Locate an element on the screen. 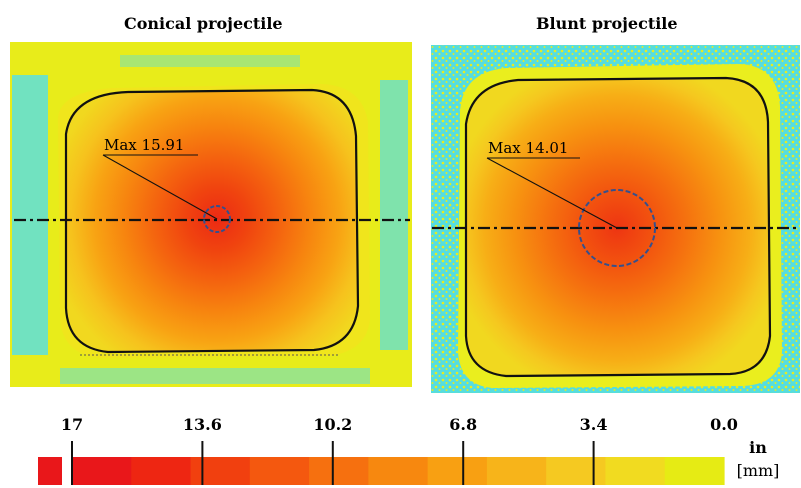 The width and height of the screenshot is (801, 488). colorbar-tick-label: 17 is located at coordinates (72, 424).